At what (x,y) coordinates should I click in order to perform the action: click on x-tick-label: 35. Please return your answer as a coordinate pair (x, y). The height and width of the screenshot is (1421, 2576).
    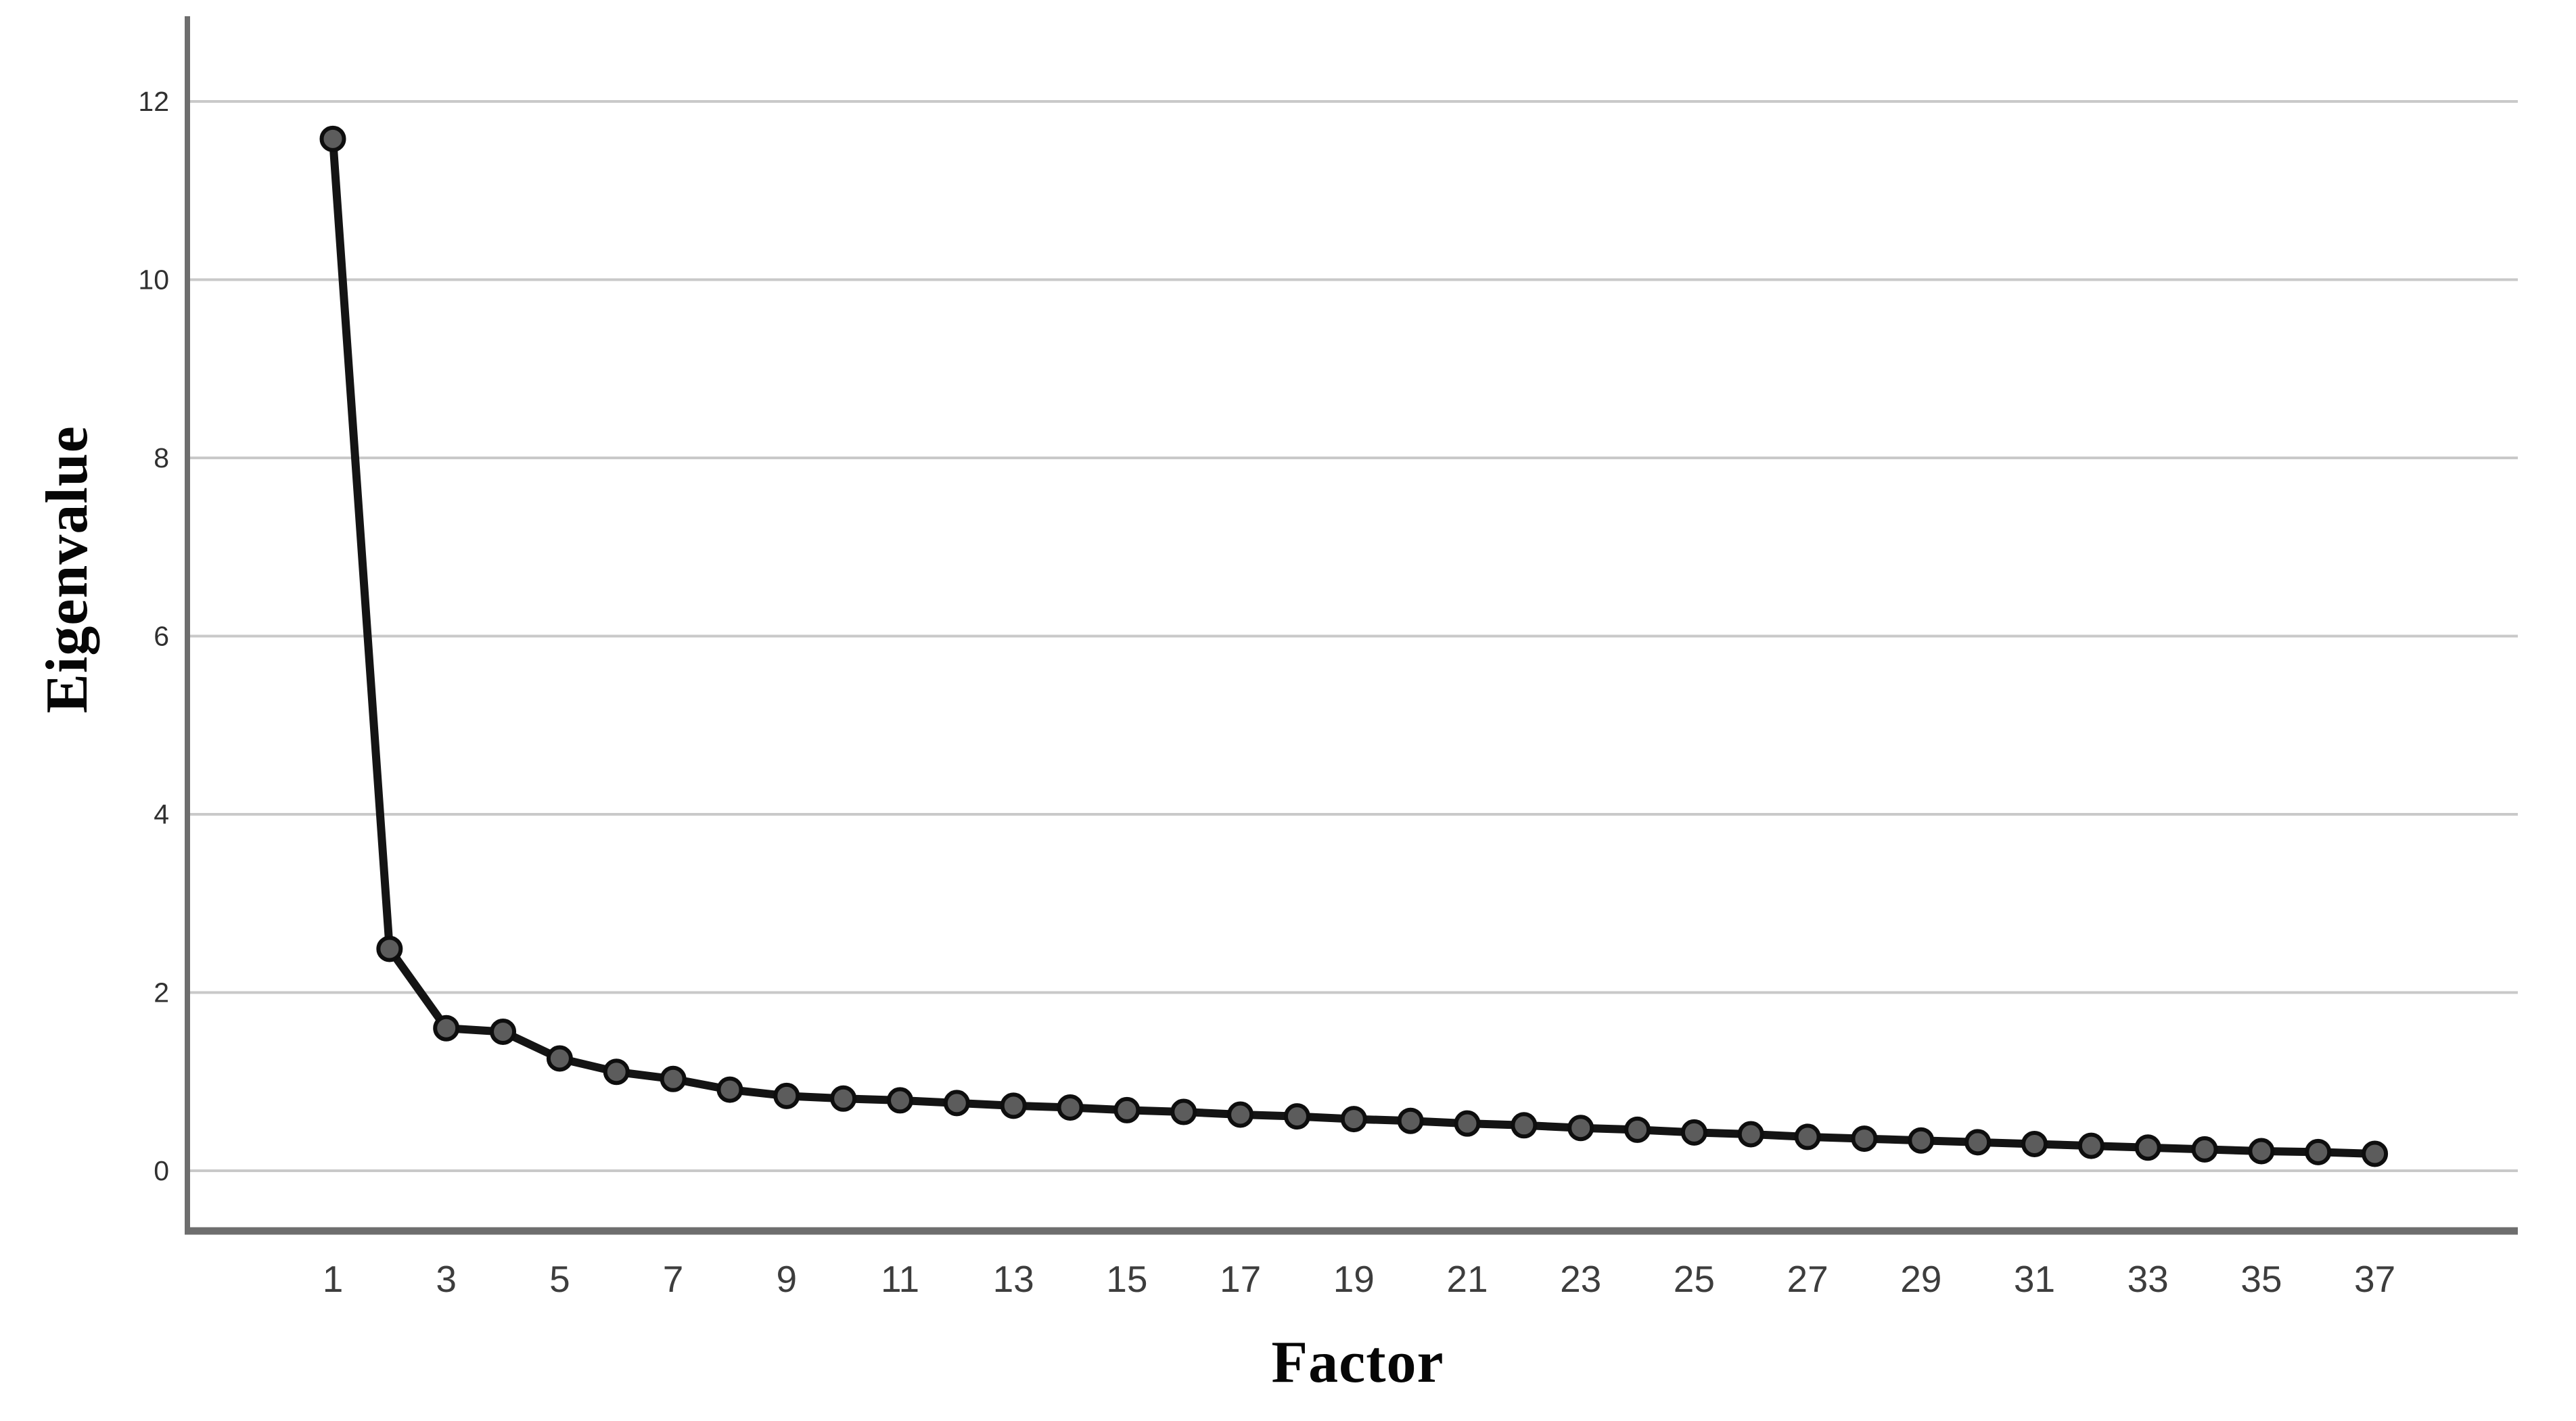
    Looking at the image, I should click on (2261, 1279).